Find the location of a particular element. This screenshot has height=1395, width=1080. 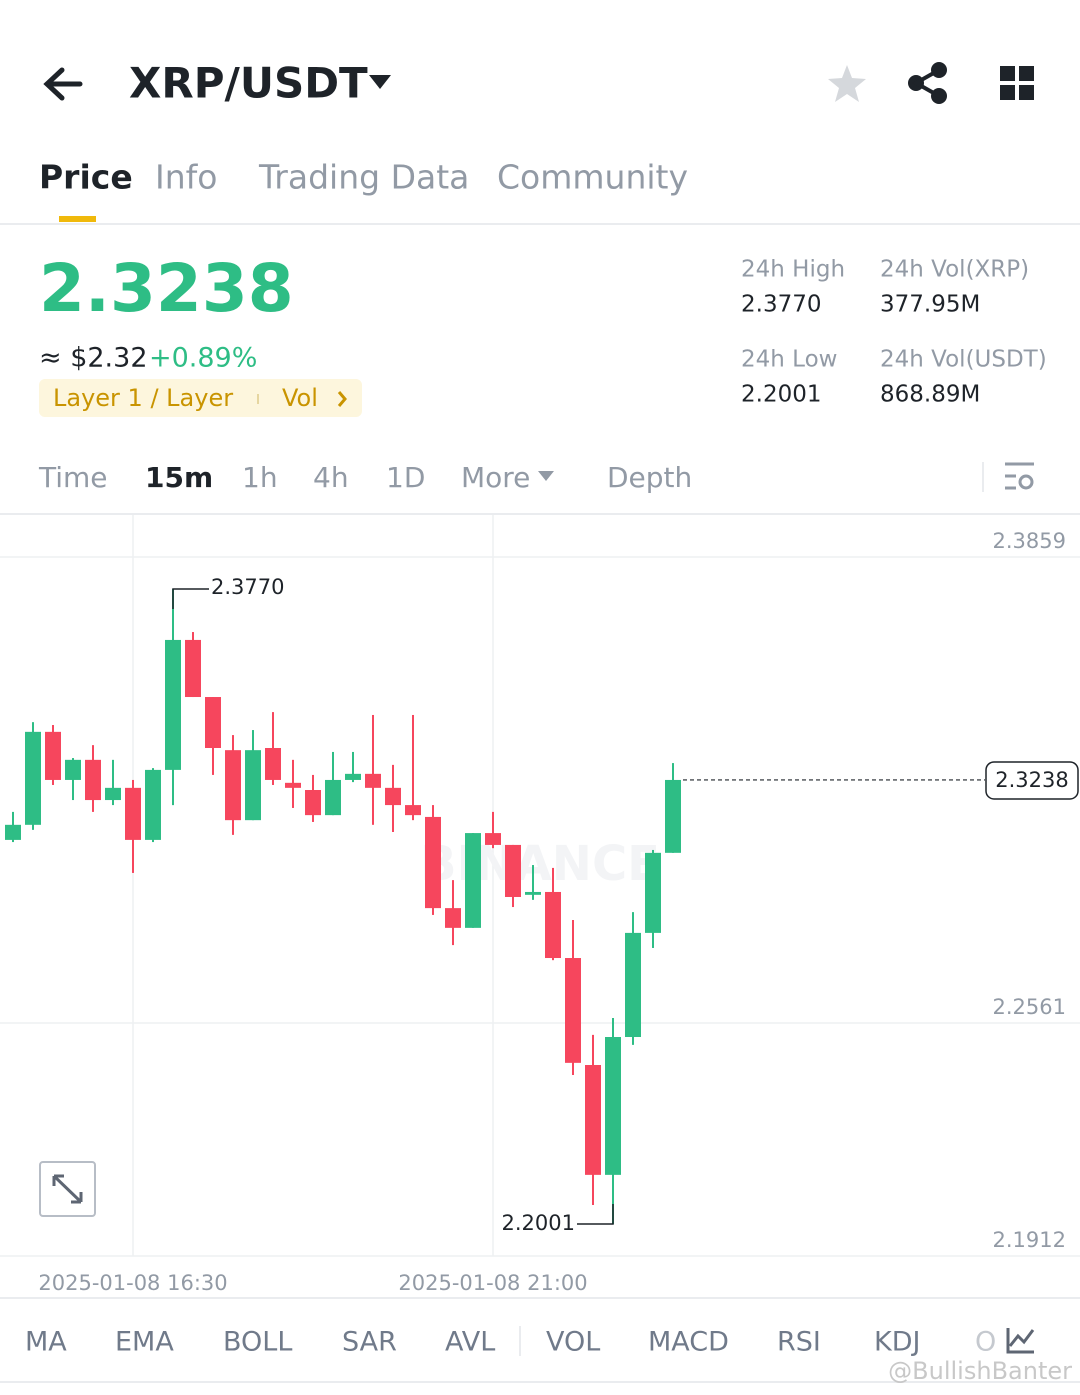

y-tick-label: 2.2561 is located at coordinates (1029, 1007).